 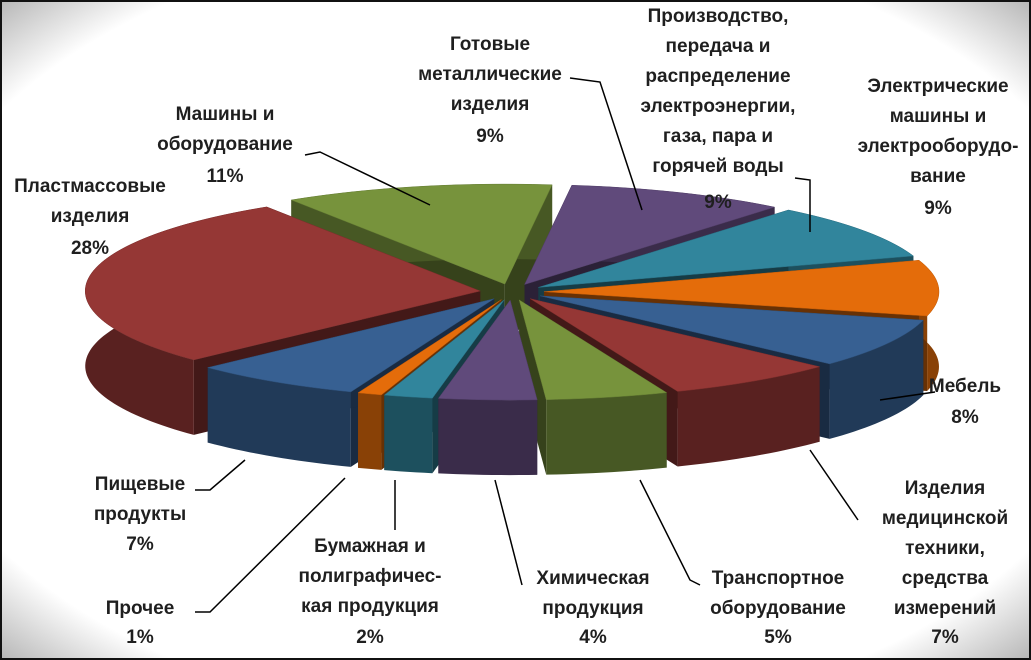 I want to click on category-label: Пластмассовые изделия, so click(x=90, y=201).